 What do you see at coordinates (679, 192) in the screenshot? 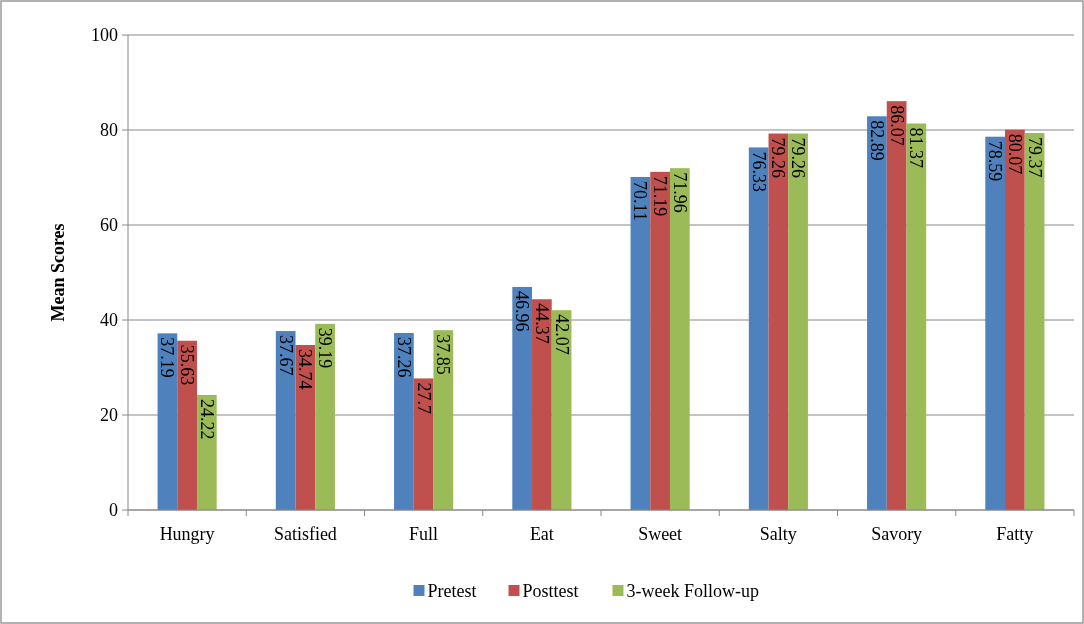
I see `data-label: 71.96` at bounding box center [679, 192].